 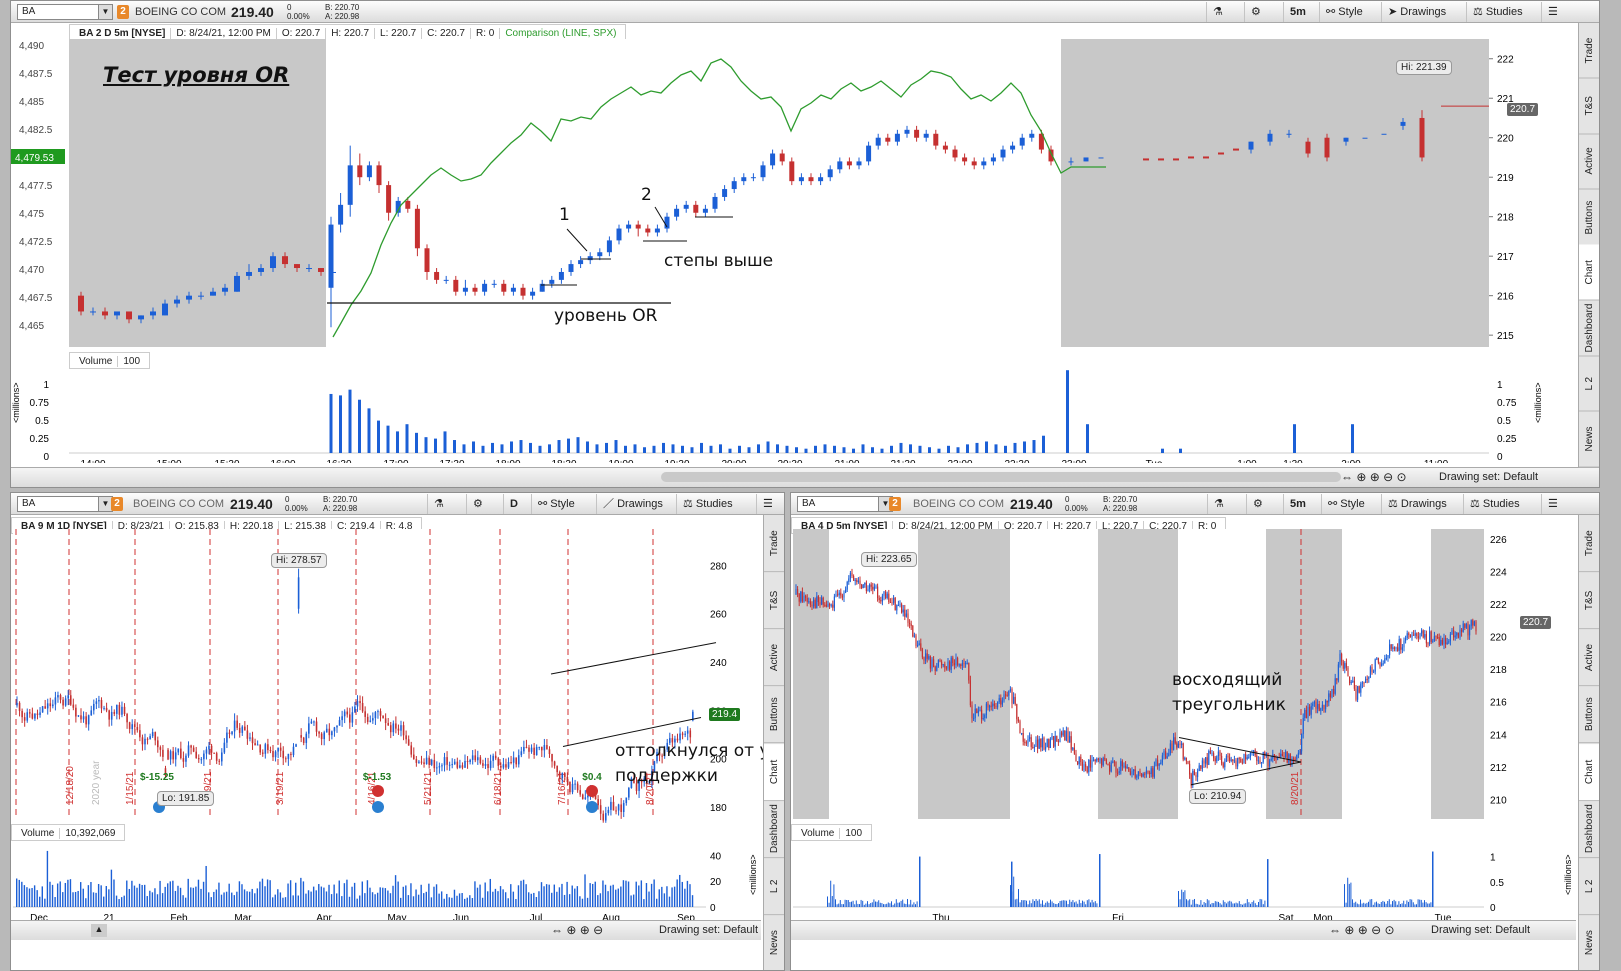 I want to click on expand-icon: ▲, so click(x=99, y=930).